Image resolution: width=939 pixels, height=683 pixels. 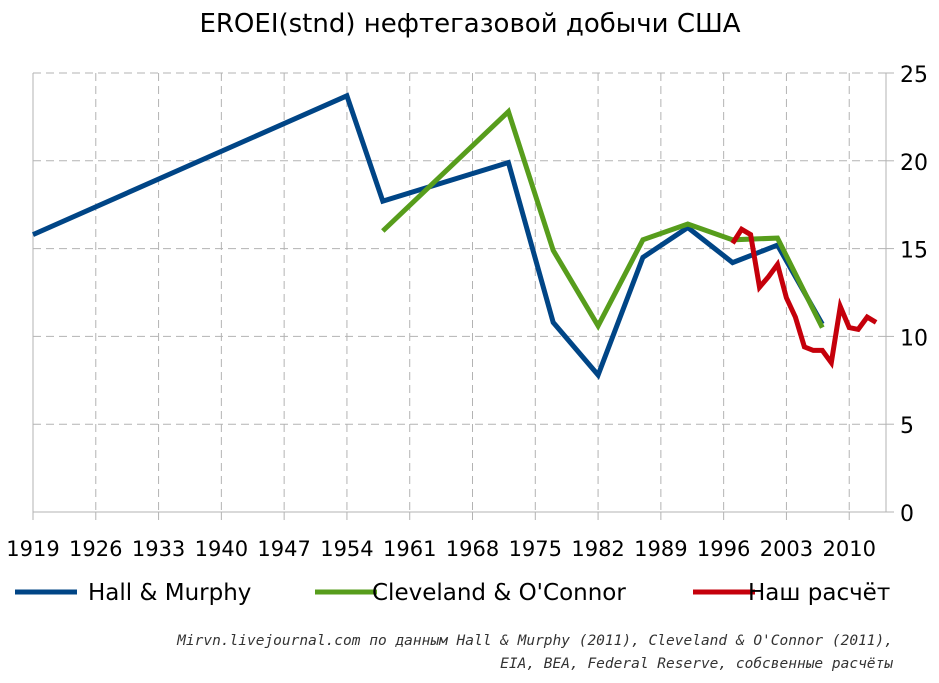 What do you see at coordinates (597, 549) in the screenshot?
I see `x-tick-label: 1982` at bounding box center [597, 549].